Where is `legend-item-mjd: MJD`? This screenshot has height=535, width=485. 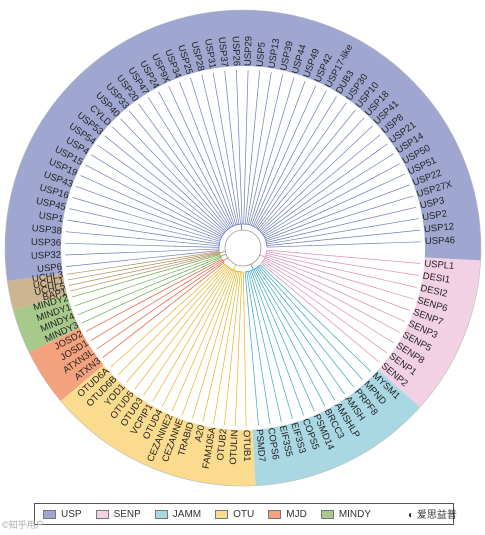 legend-item-mjd: MJD is located at coordinates (287, 514).